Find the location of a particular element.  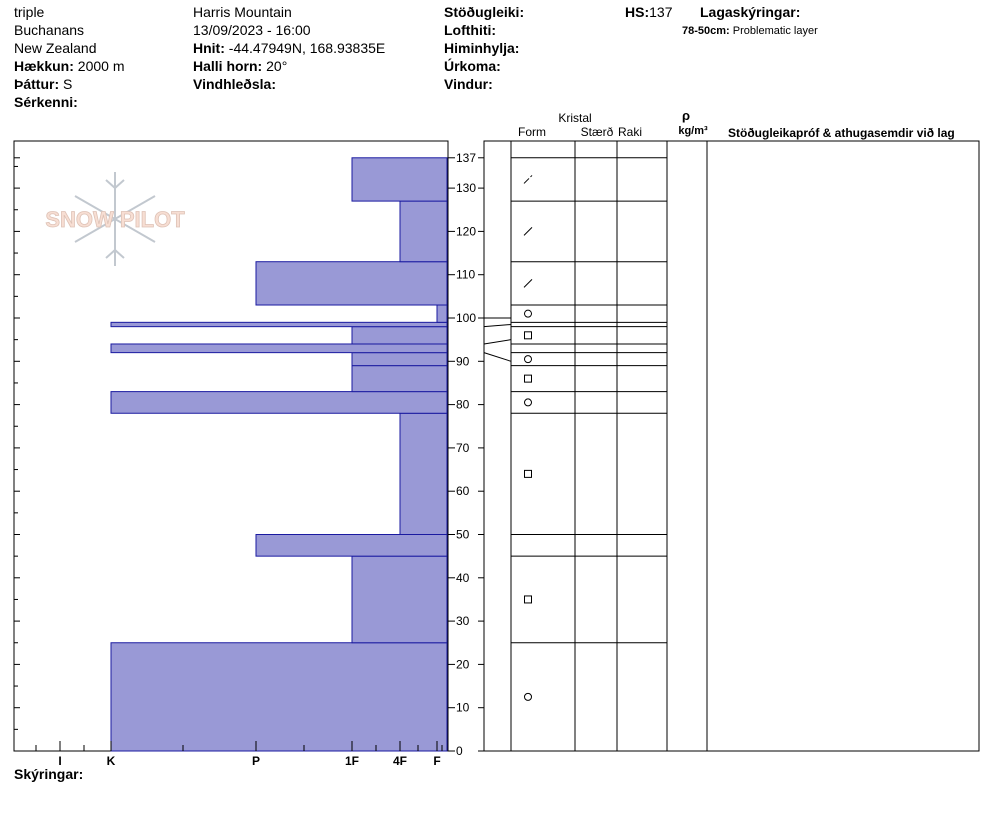

height-label: 90 is located at coordinates (463, 361).